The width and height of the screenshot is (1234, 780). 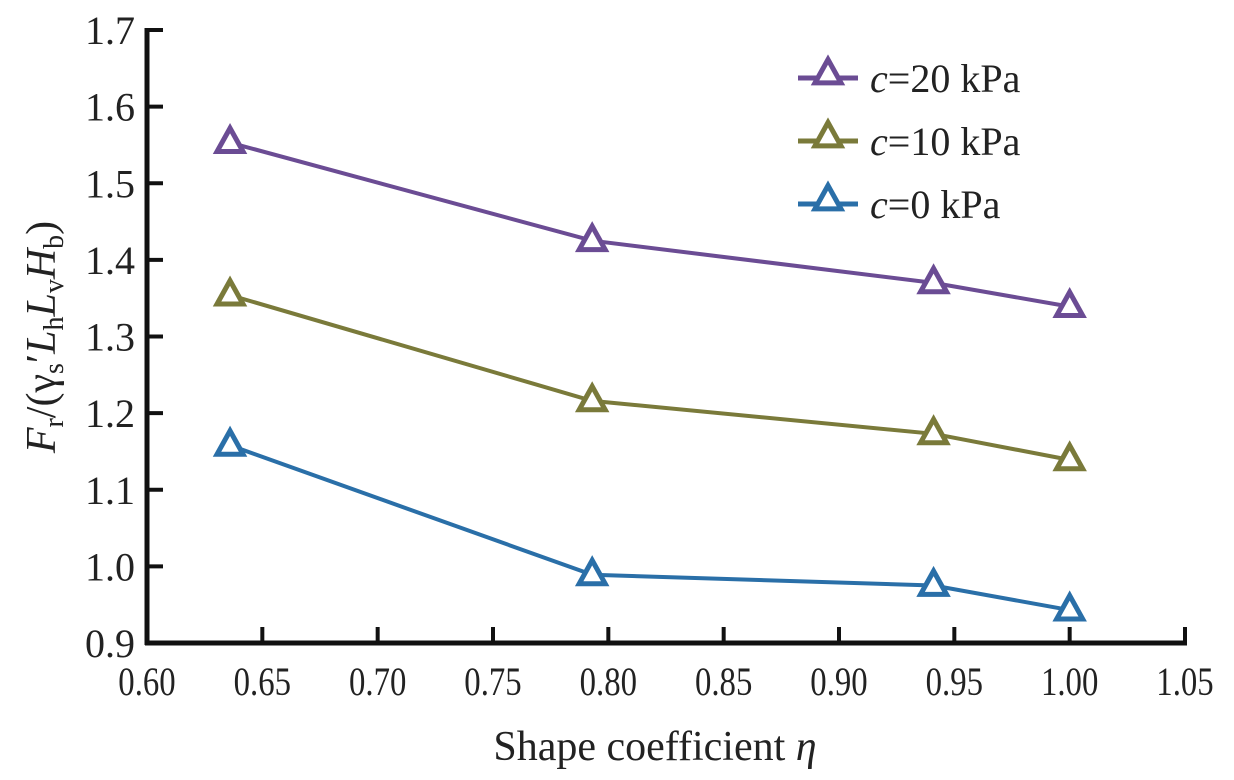 I want to click on y-tick-label: 1.1, so click(x=110, y=490).